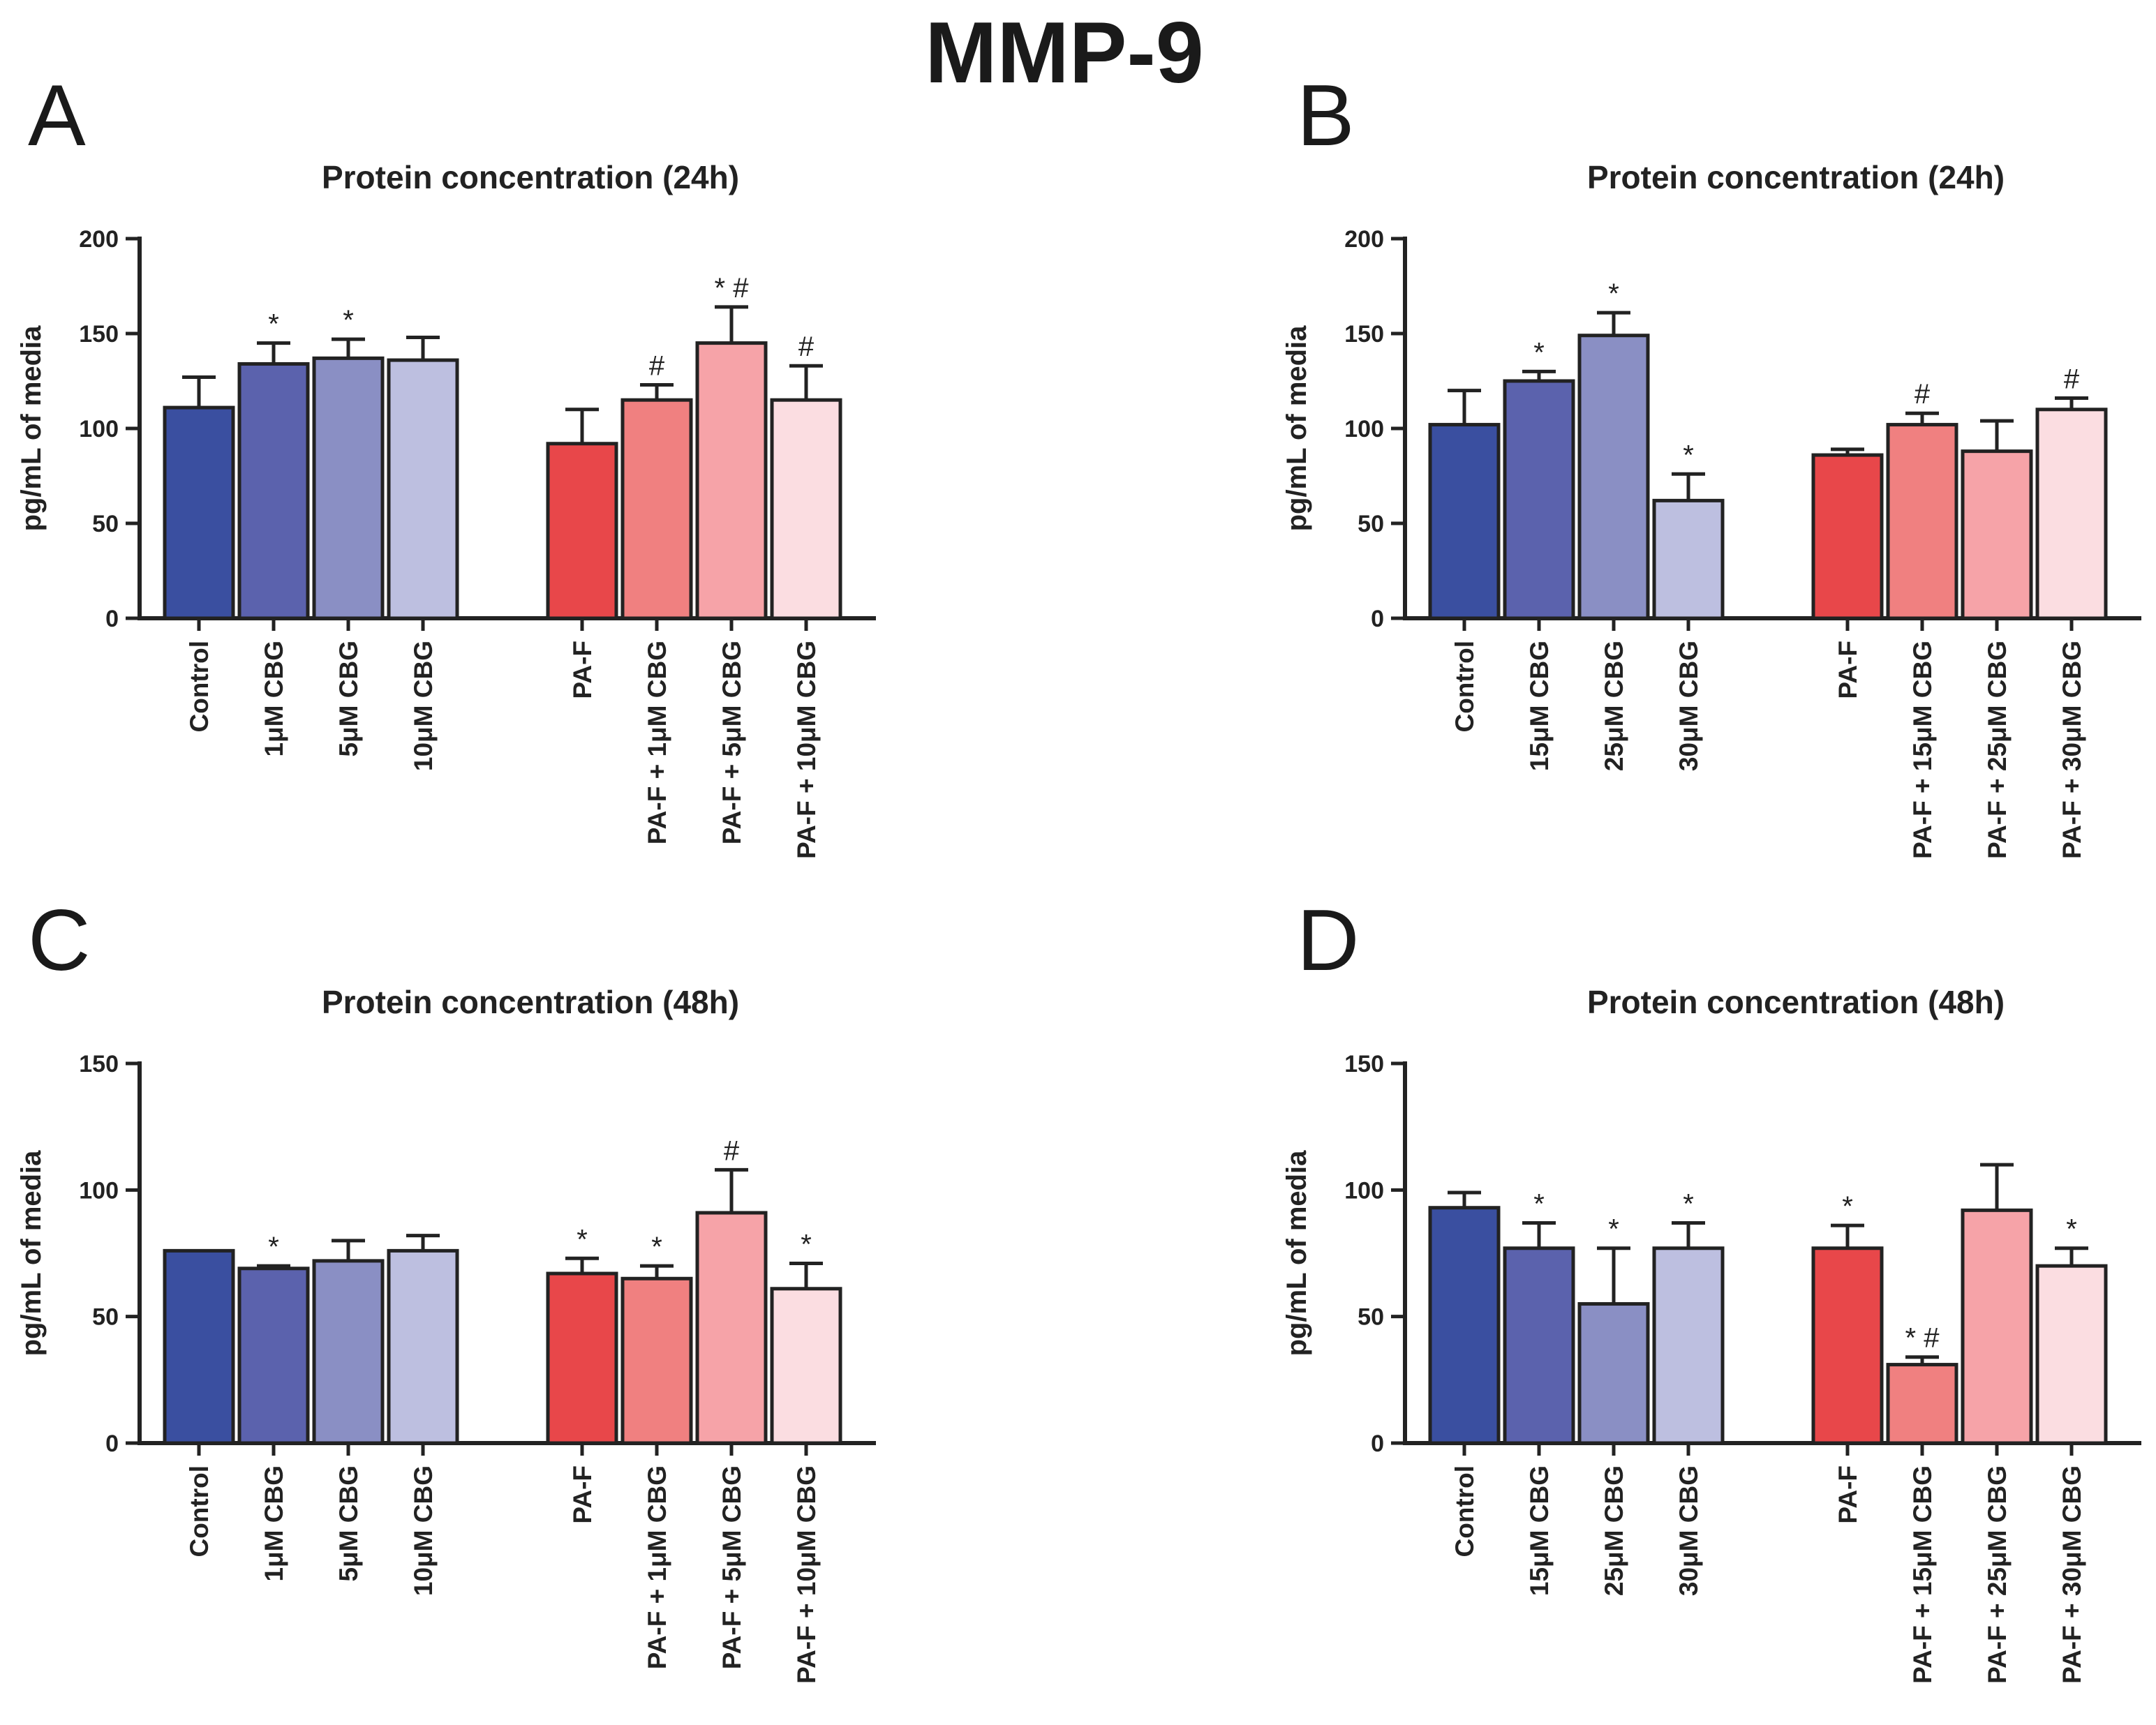 This screenshot has height=1725, width=2156. Describe the element at coordinates (530, 1002) in the screenshot. I see `chart-title: Protein concentration (48h)` at that location.